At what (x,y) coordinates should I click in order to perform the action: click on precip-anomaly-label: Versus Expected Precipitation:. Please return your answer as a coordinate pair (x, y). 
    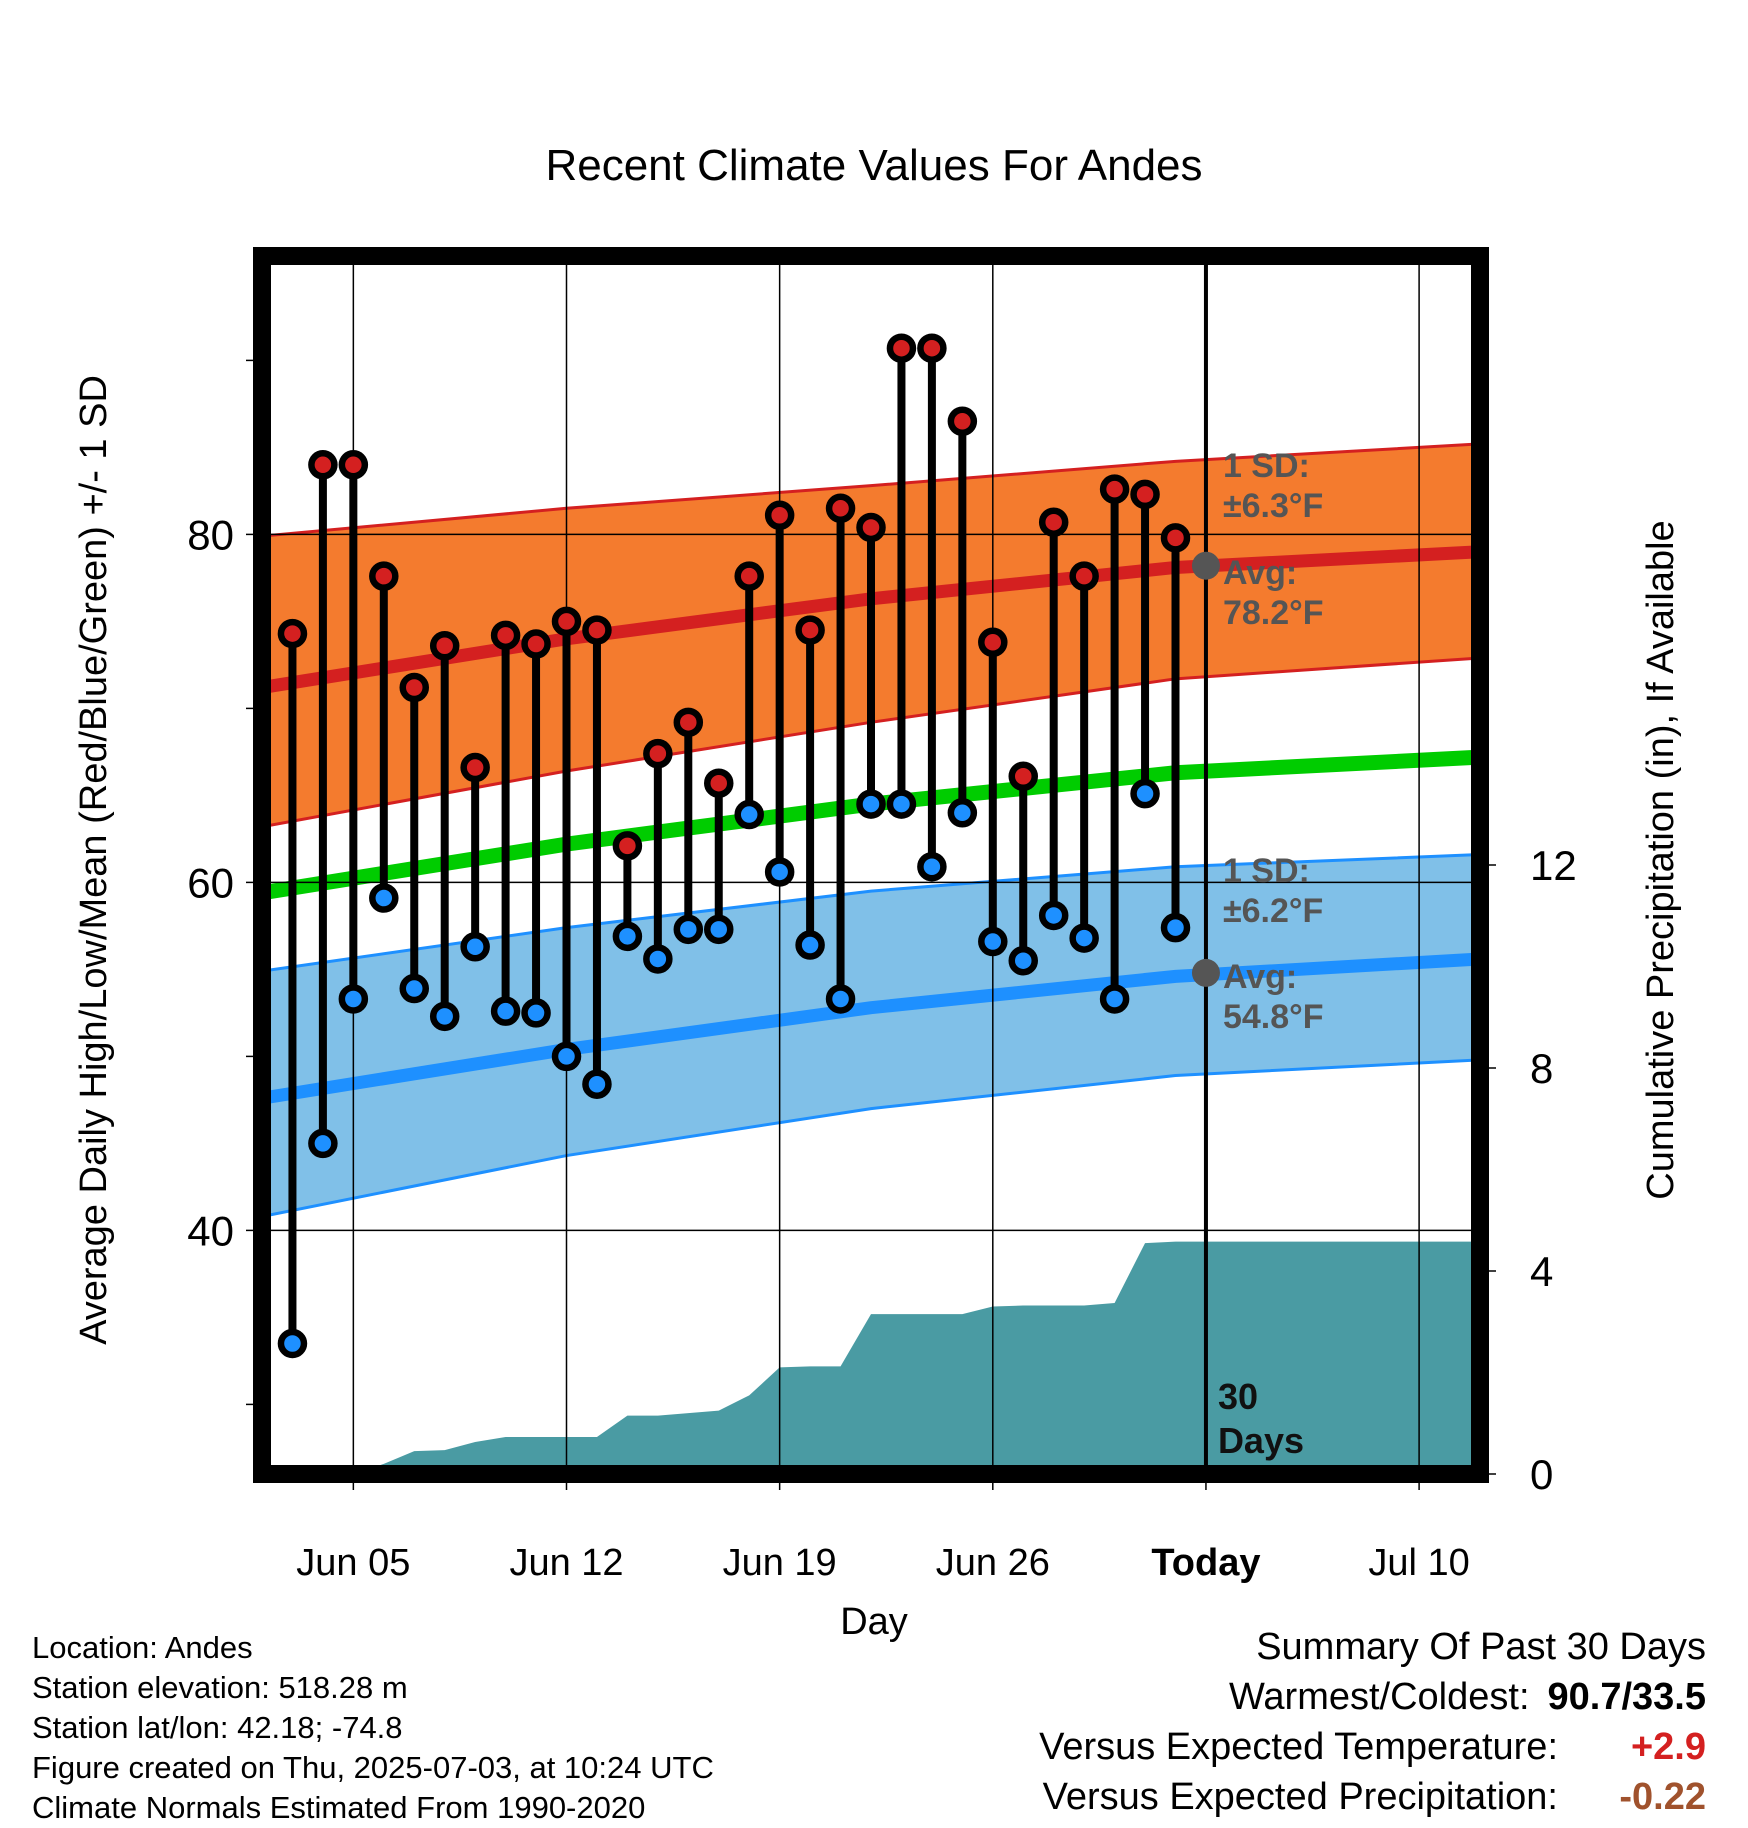
    Looking at the image, I should click on (1300, 1797).